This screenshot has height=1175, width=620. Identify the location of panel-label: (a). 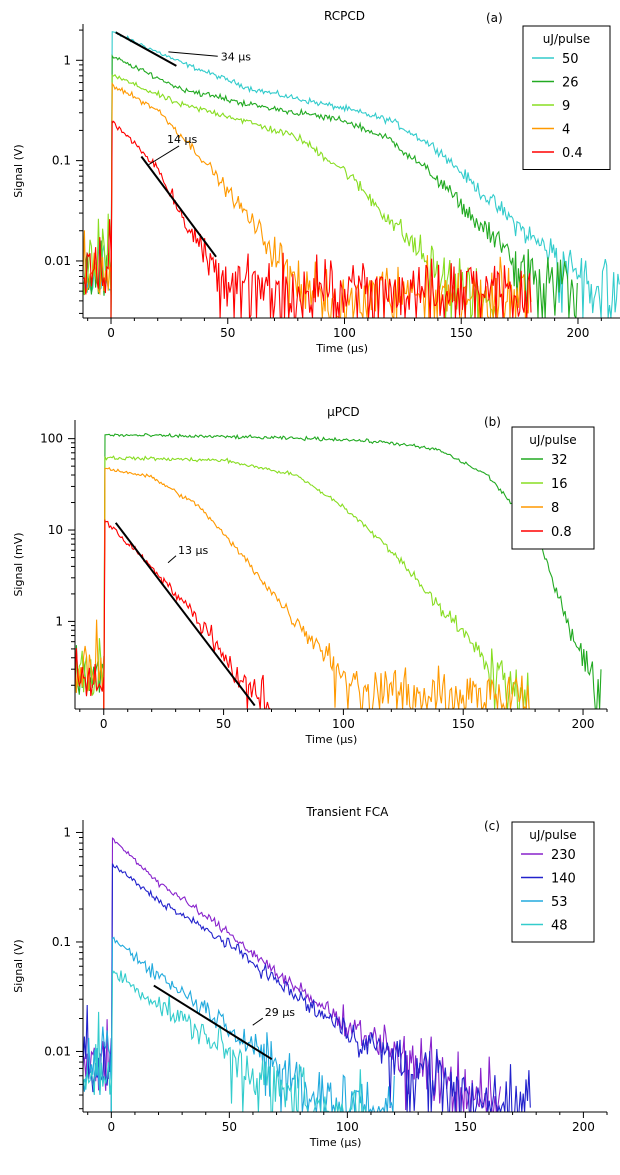
(494, 18).